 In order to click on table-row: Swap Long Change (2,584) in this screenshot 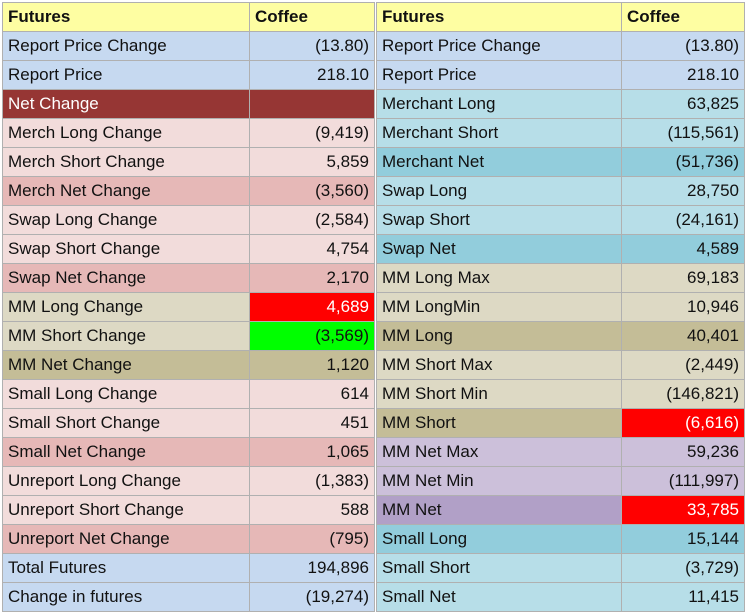, I will do `click(188, 220)`.